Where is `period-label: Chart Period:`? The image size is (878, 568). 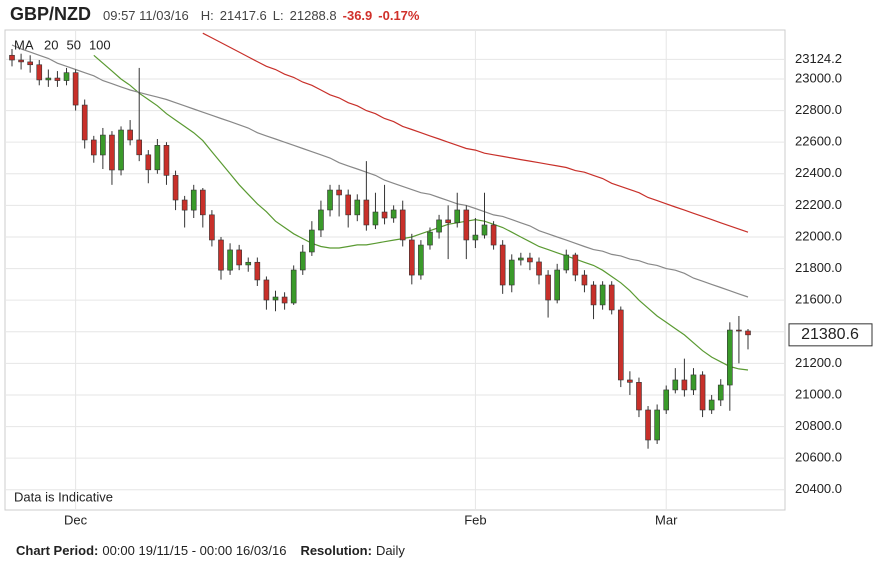
period-label: Chart Period: is located at coordinates (57, 550).